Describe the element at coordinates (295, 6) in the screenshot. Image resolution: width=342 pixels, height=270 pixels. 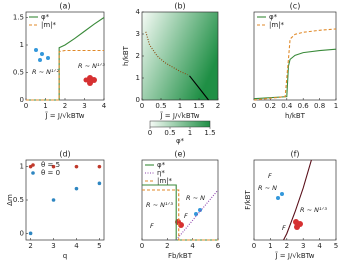
I see `panel-title: (c)` at that location.